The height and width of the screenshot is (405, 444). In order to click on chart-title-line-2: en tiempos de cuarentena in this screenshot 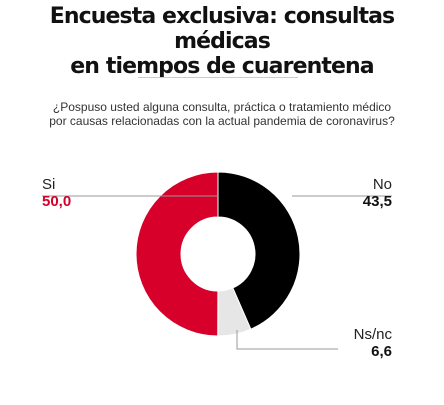, I will do `click(222, 66)`.